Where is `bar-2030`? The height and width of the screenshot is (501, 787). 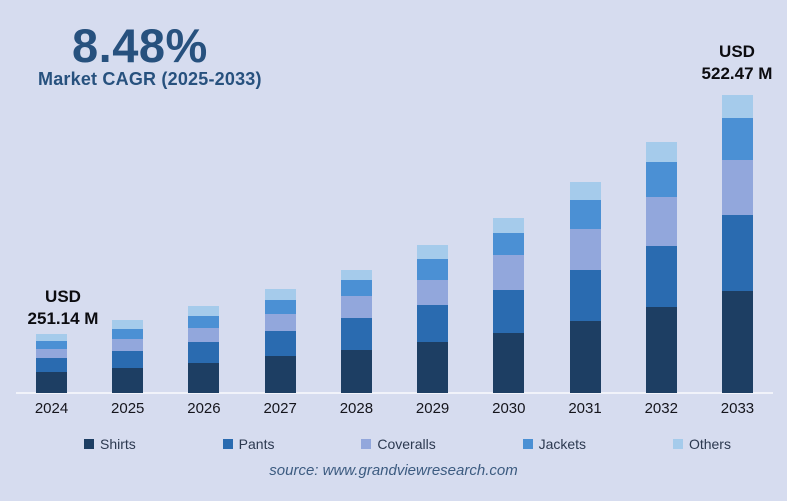 bar-2030 is located at coordinates (509, 305).